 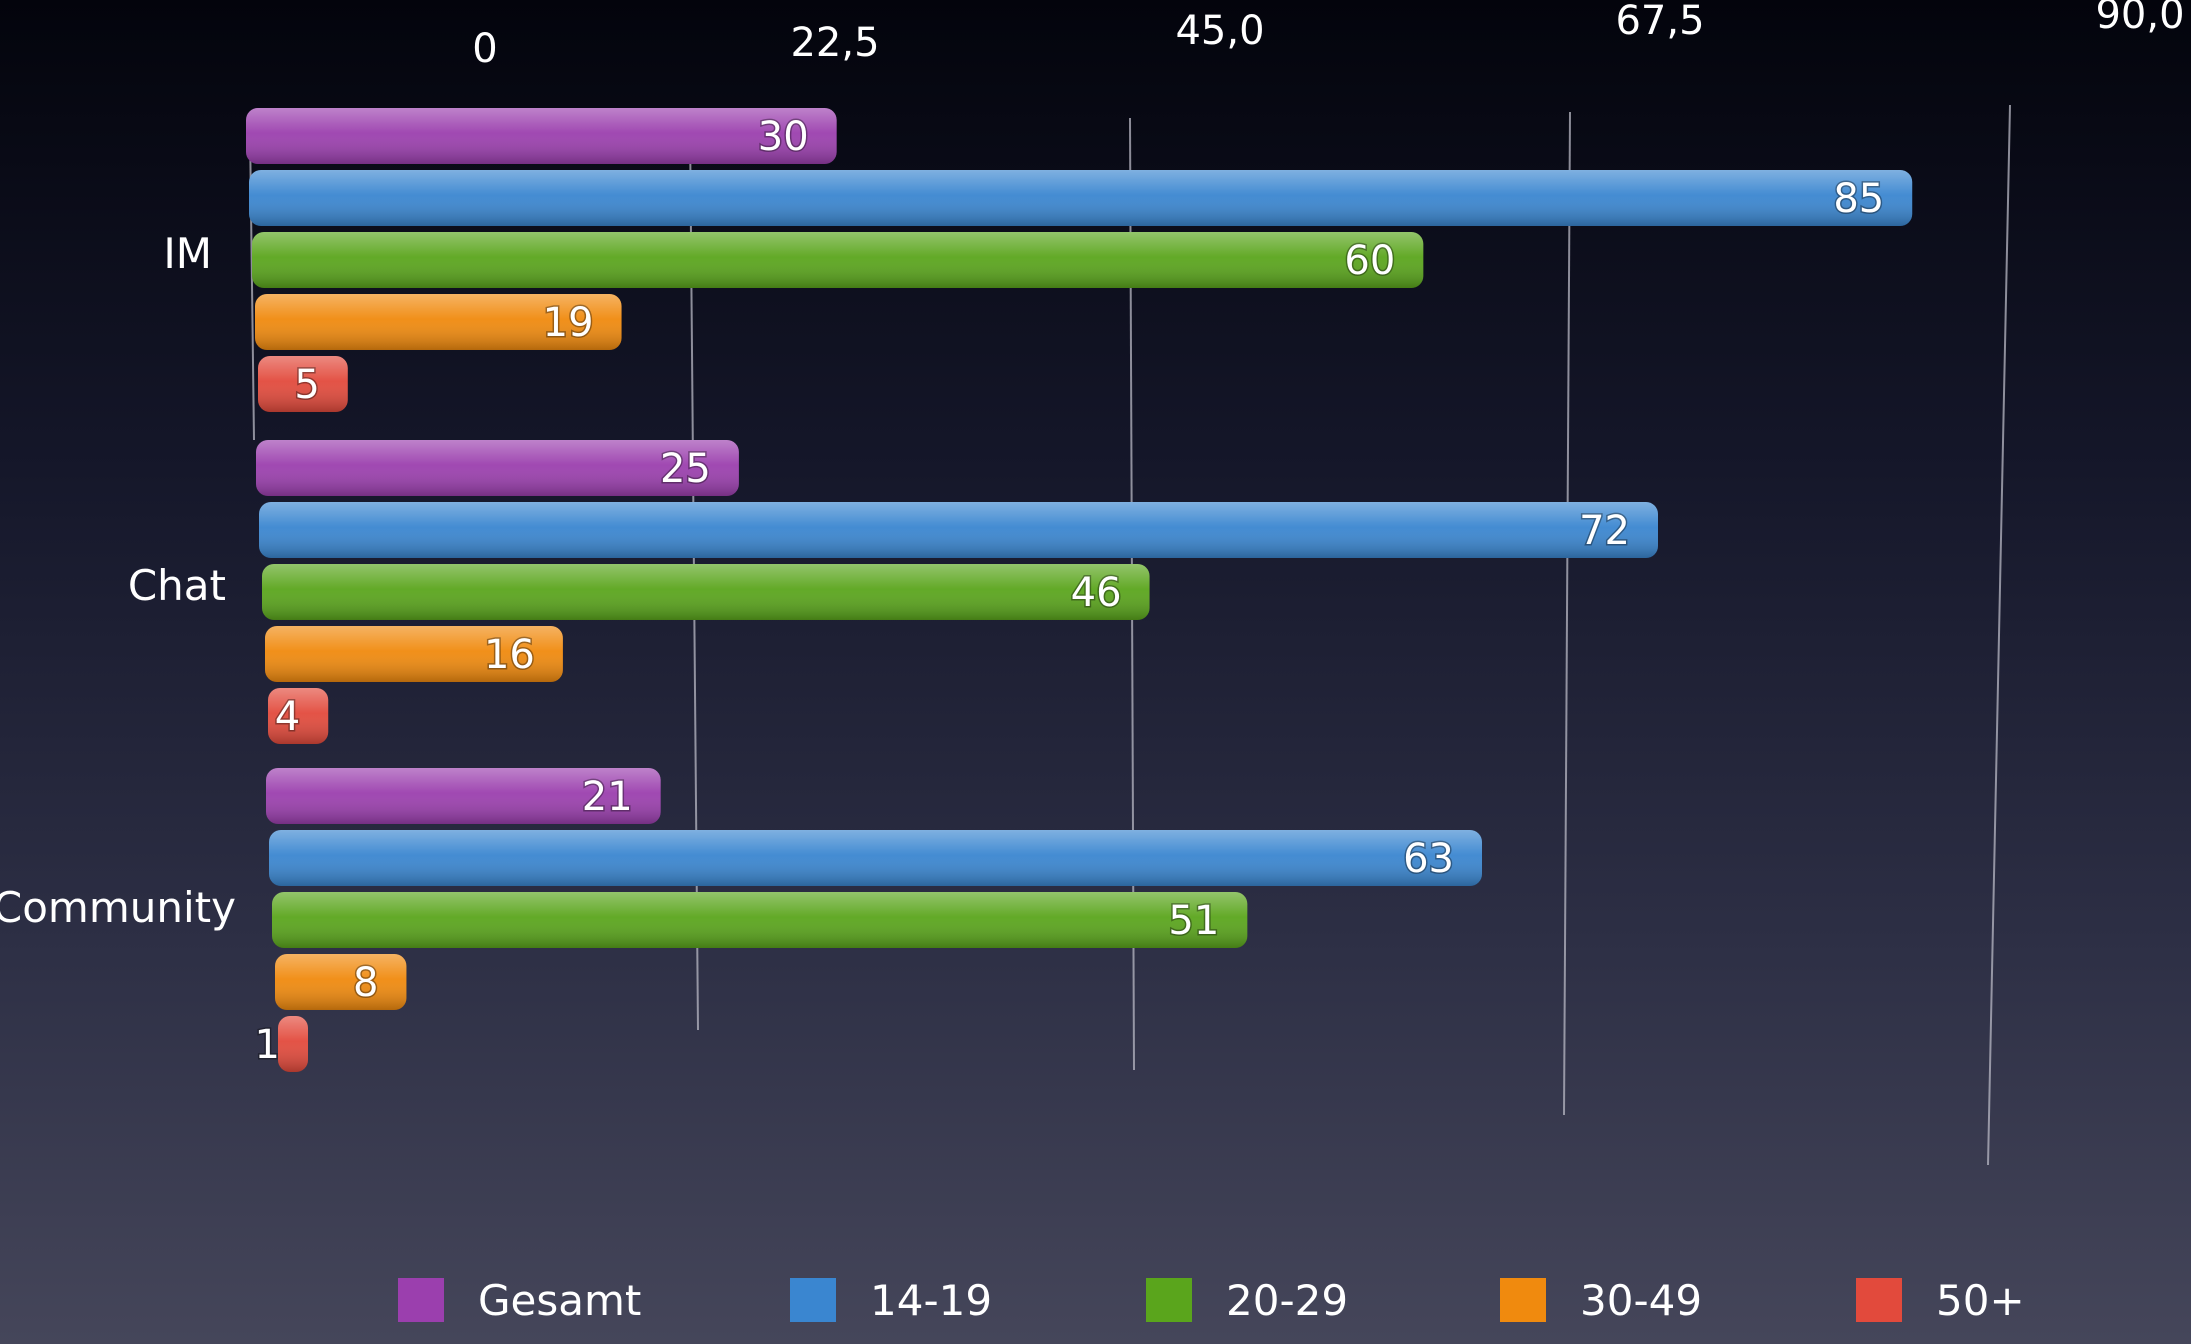 What do you see at coordinates (783, 137) in the screenshot?
I see `data-label: 30` at bounding box center [783, 137].